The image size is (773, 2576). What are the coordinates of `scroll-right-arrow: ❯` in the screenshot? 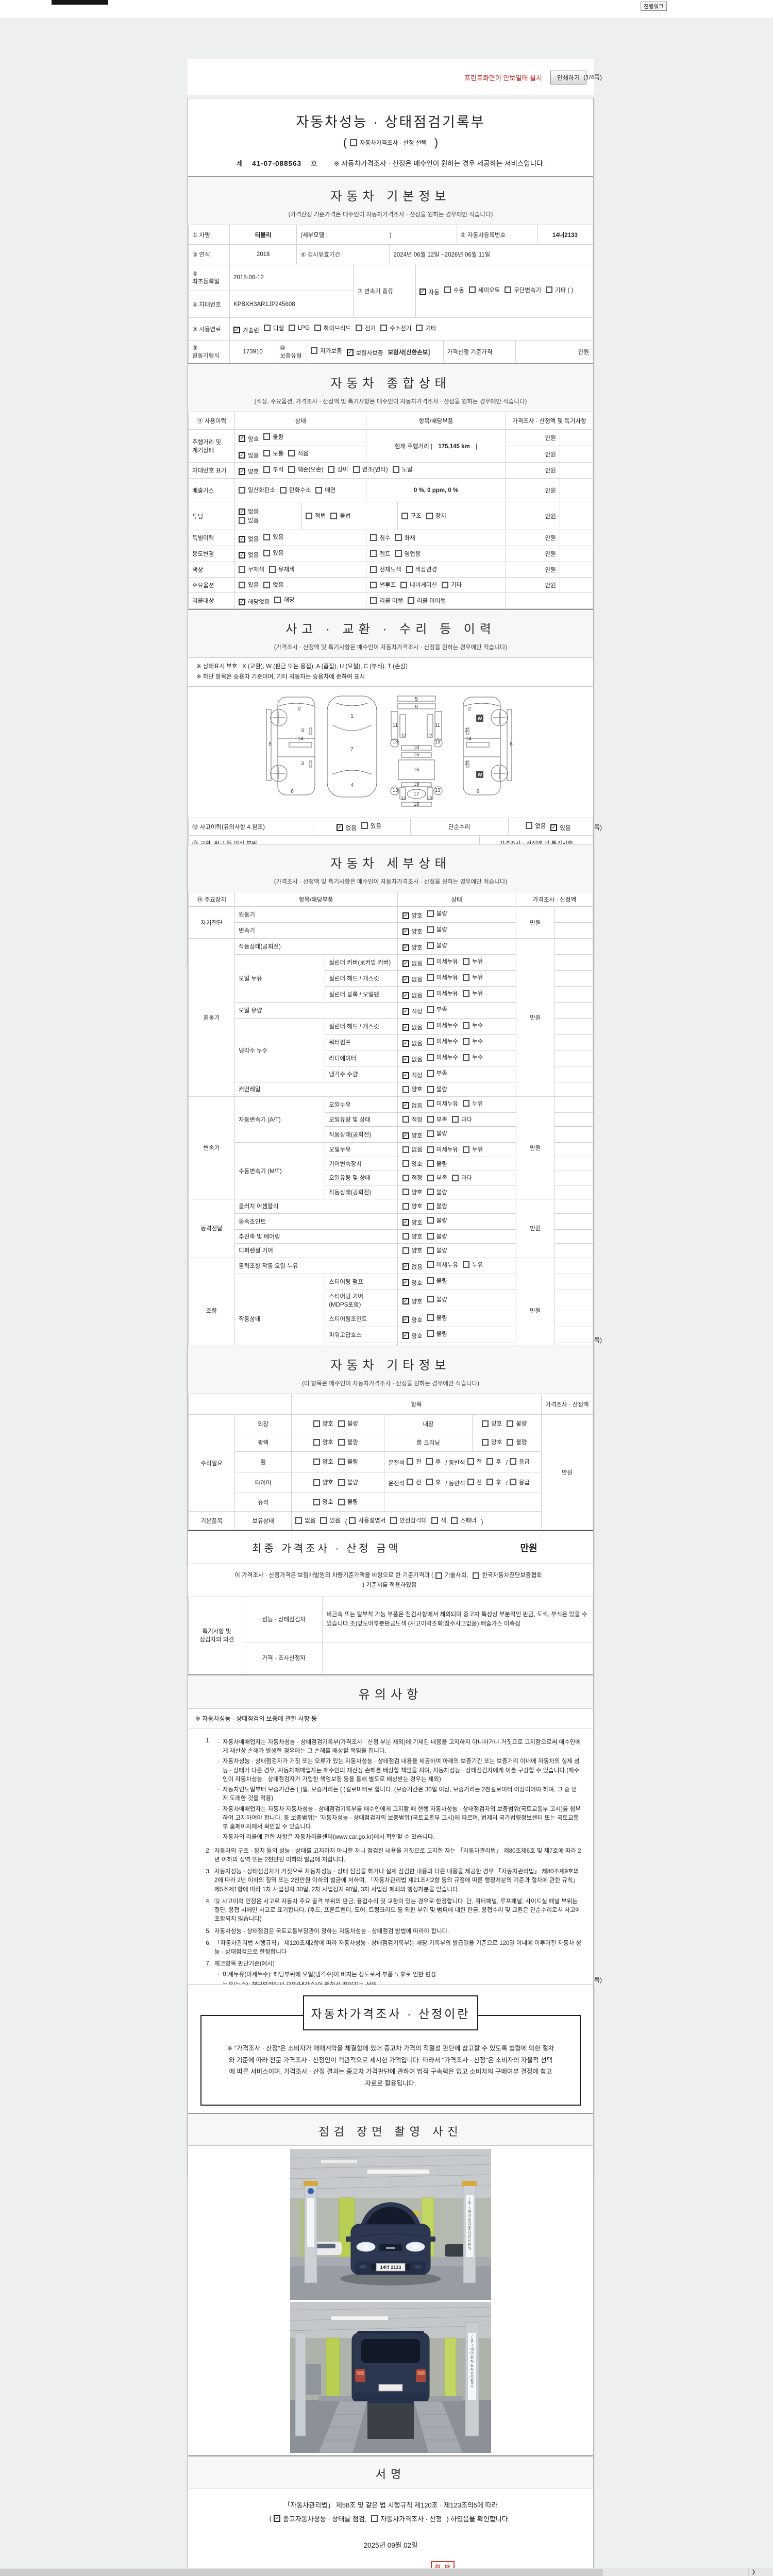 It's located at (753, 2572).